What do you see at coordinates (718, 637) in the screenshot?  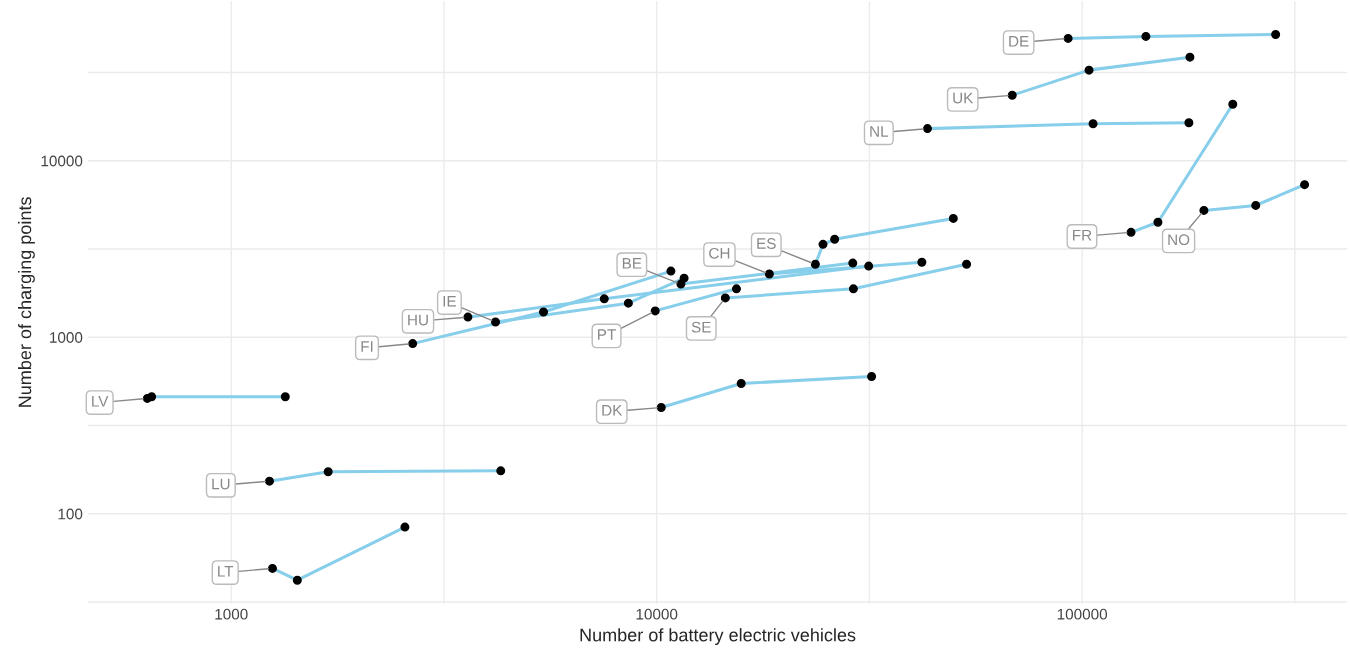 I see `x-axis-title: Number of battery electric vehicles` at bounding box center [718, 637].